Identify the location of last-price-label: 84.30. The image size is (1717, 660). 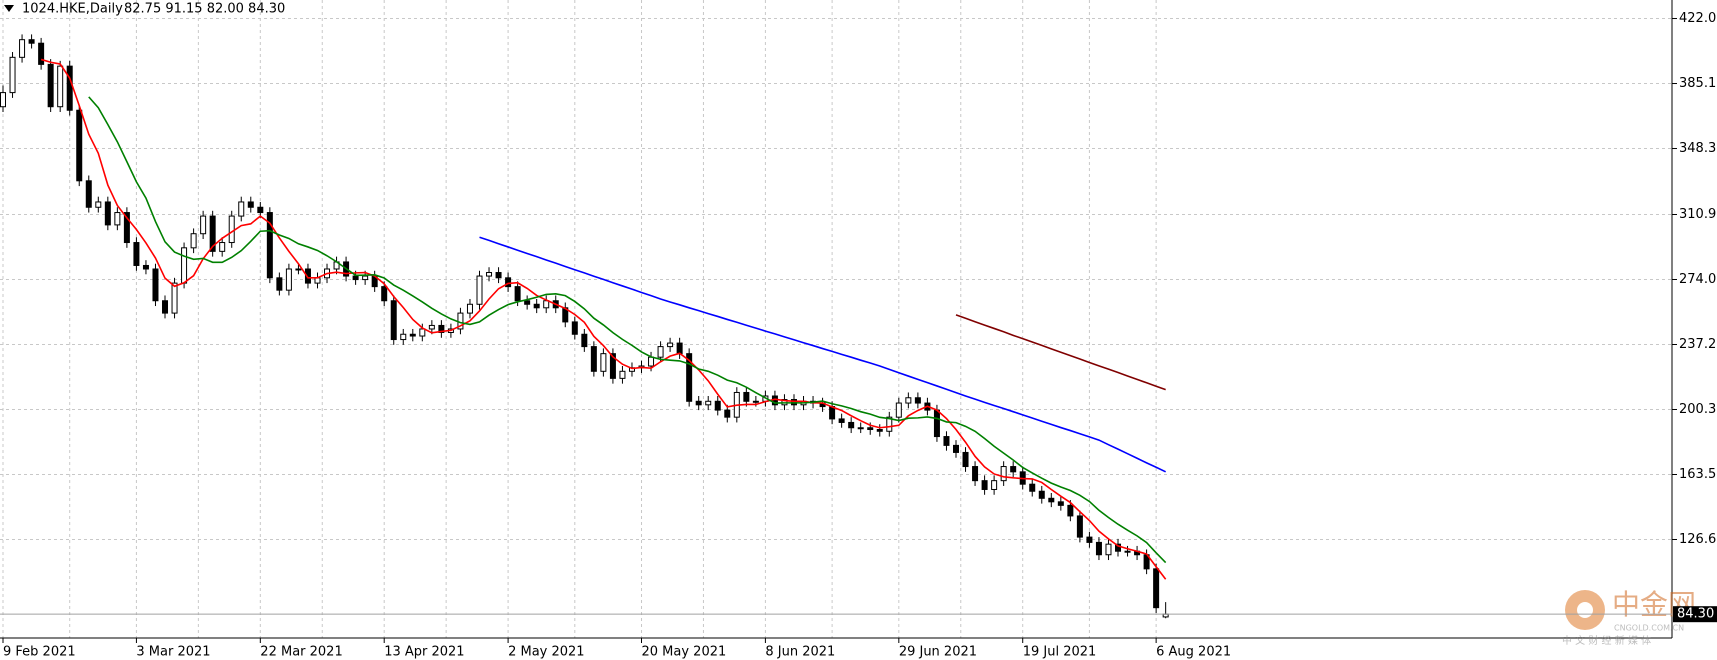
(1695, 614).